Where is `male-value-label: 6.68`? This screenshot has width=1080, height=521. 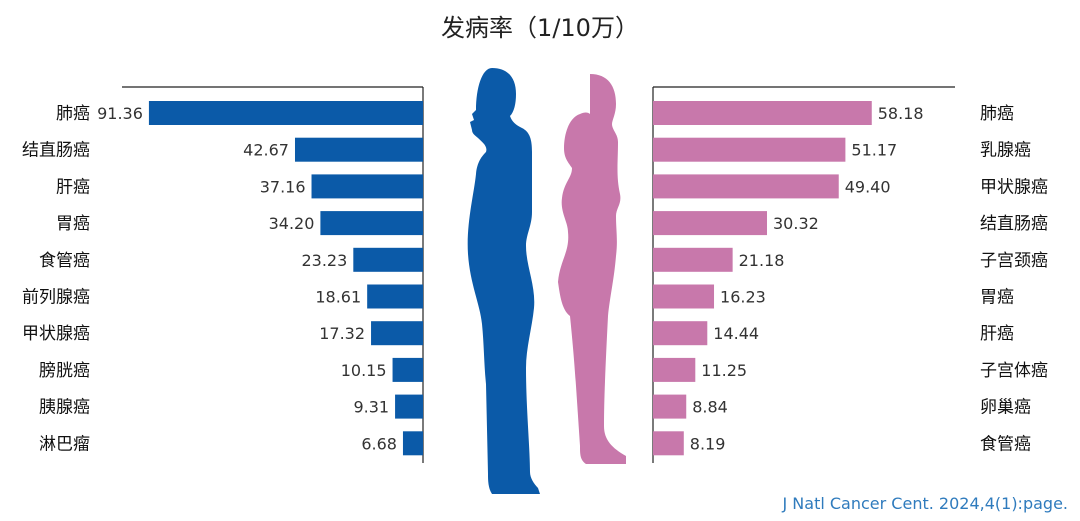 male-value-label: 6.68 is located at coordinates (379, 443).